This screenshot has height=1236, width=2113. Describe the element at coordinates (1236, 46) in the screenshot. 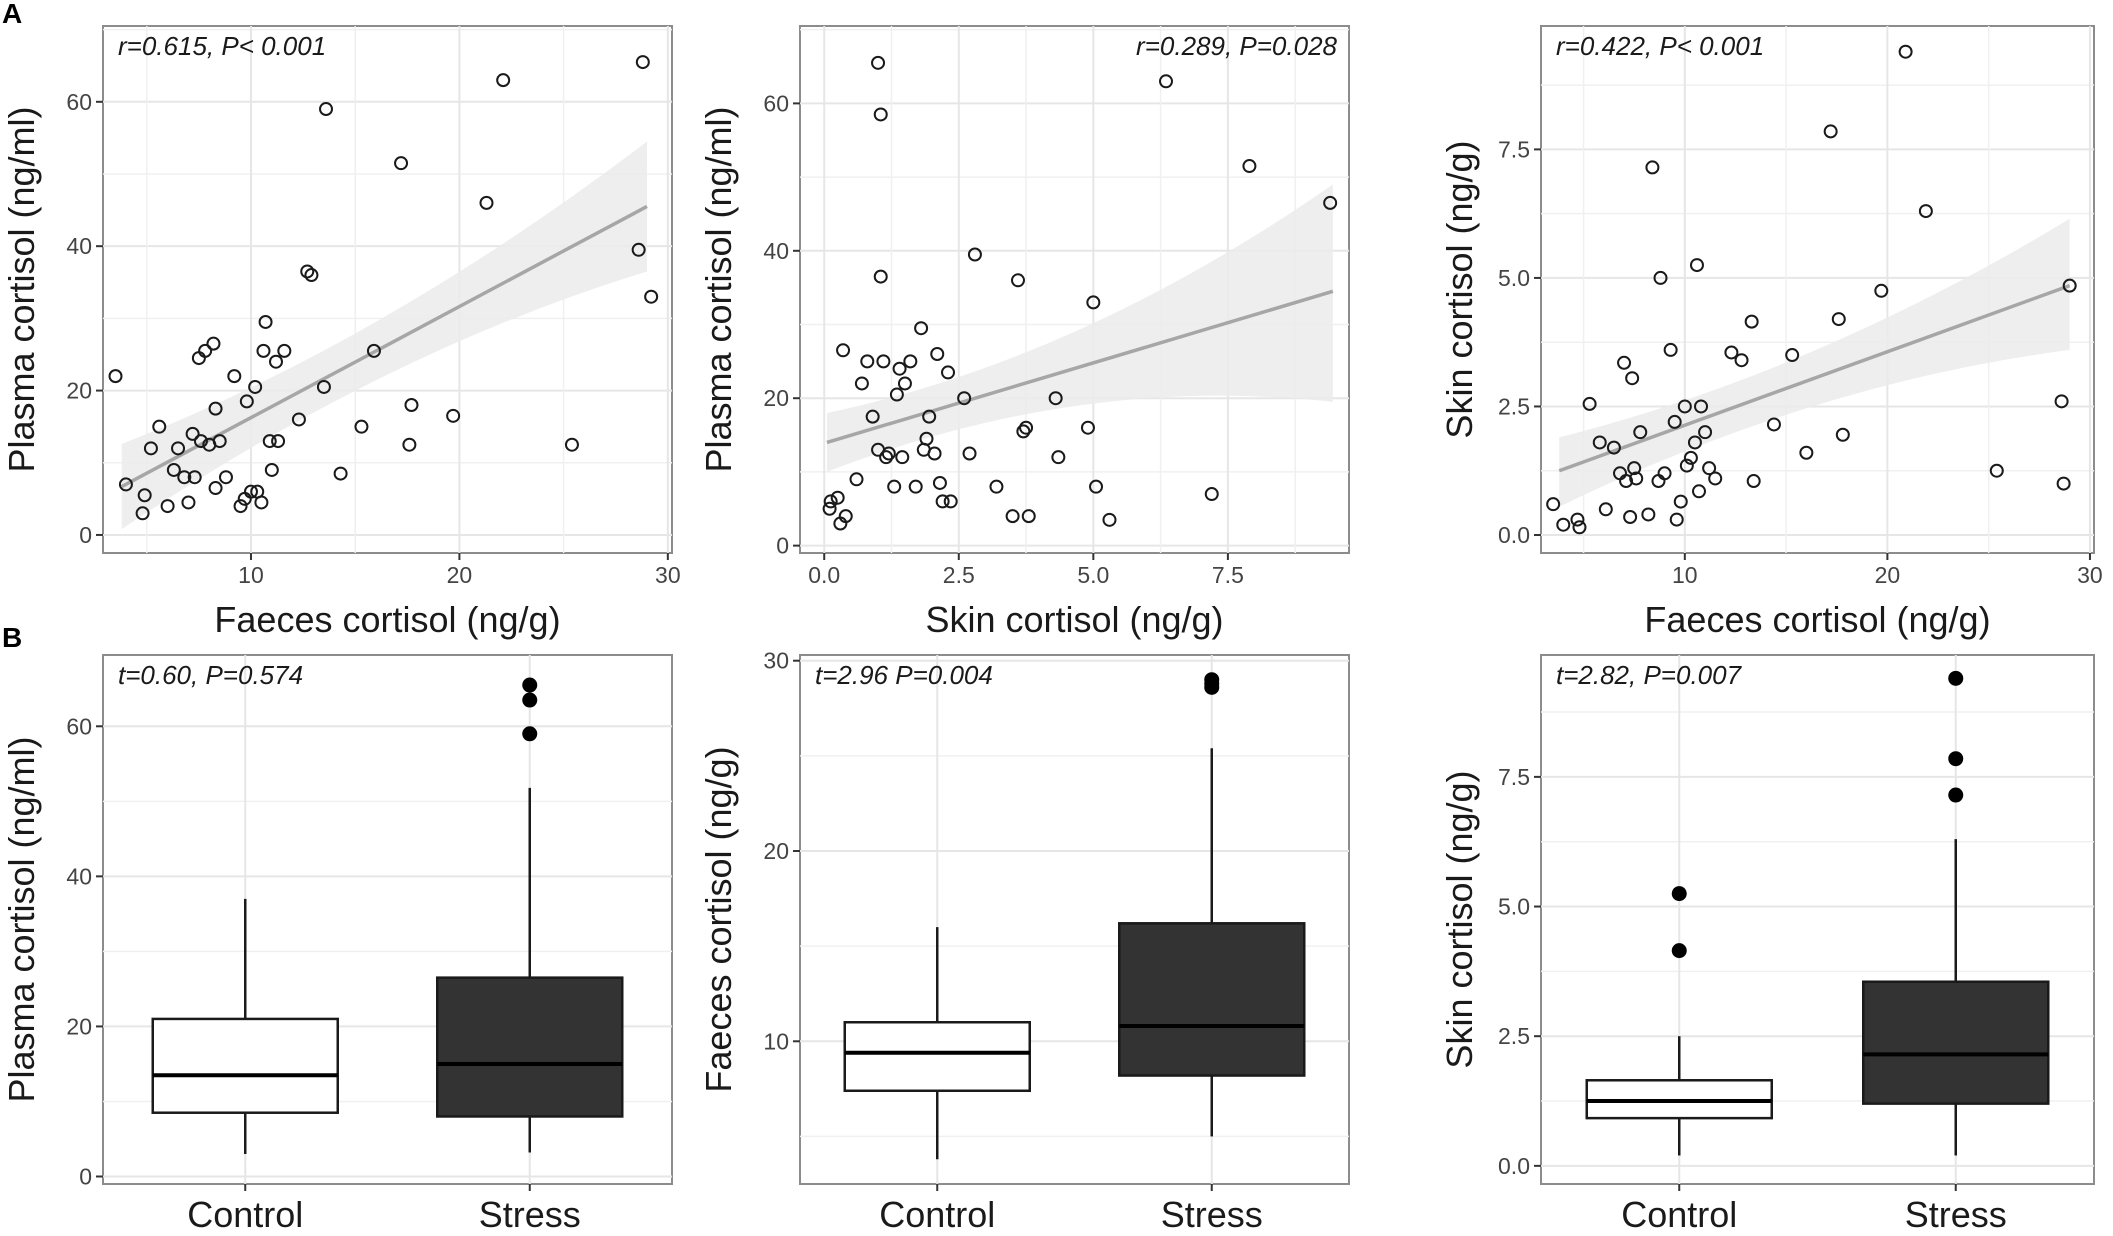

I see `stat-annotation: r=0.289, P=0.028` at that location.